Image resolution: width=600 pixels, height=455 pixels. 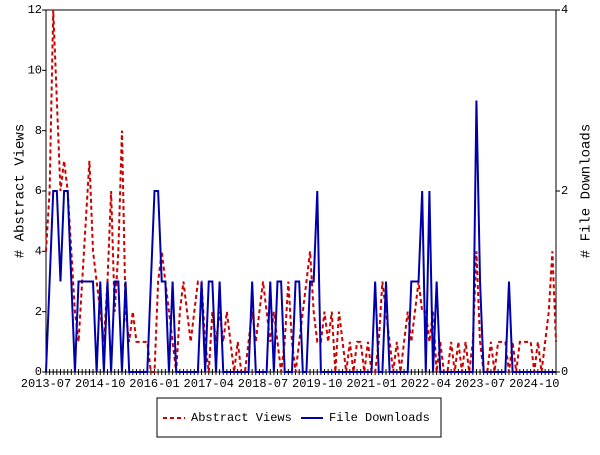 I want to click on x-tick-label: 2014-10, so click(x=100, y=384).